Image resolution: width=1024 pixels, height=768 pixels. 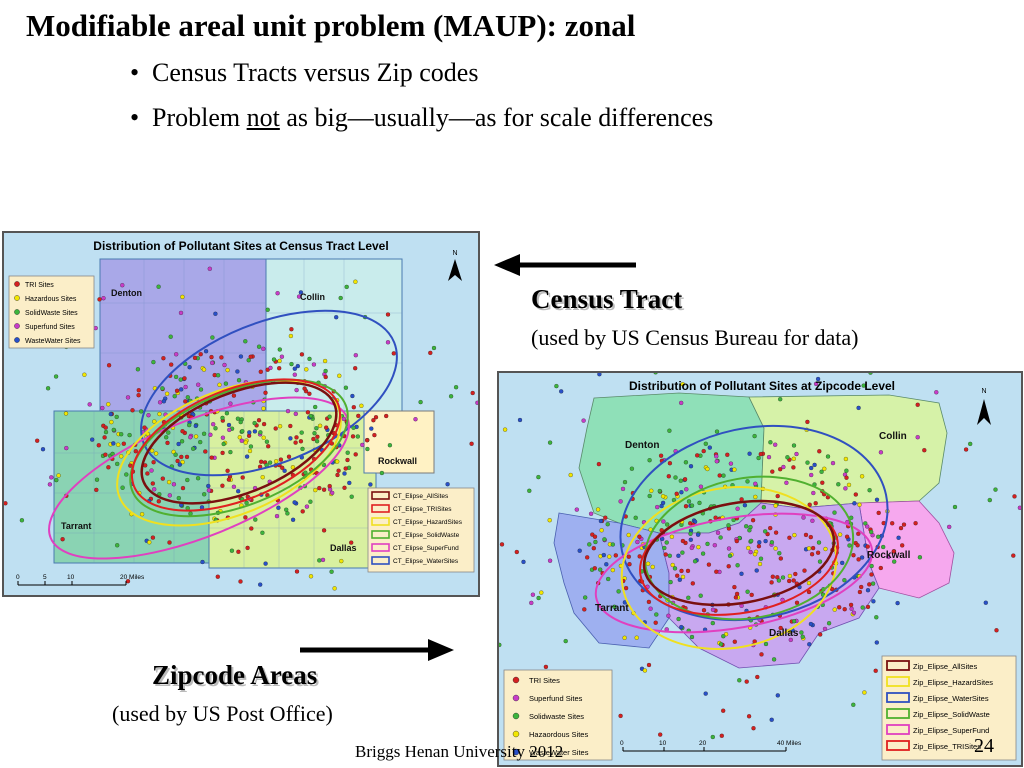 What do you see at coordinates (397, 461) in the screenshot?
I see `tract-label-rockwall: Rockwall` at bounding box center [397, 461].